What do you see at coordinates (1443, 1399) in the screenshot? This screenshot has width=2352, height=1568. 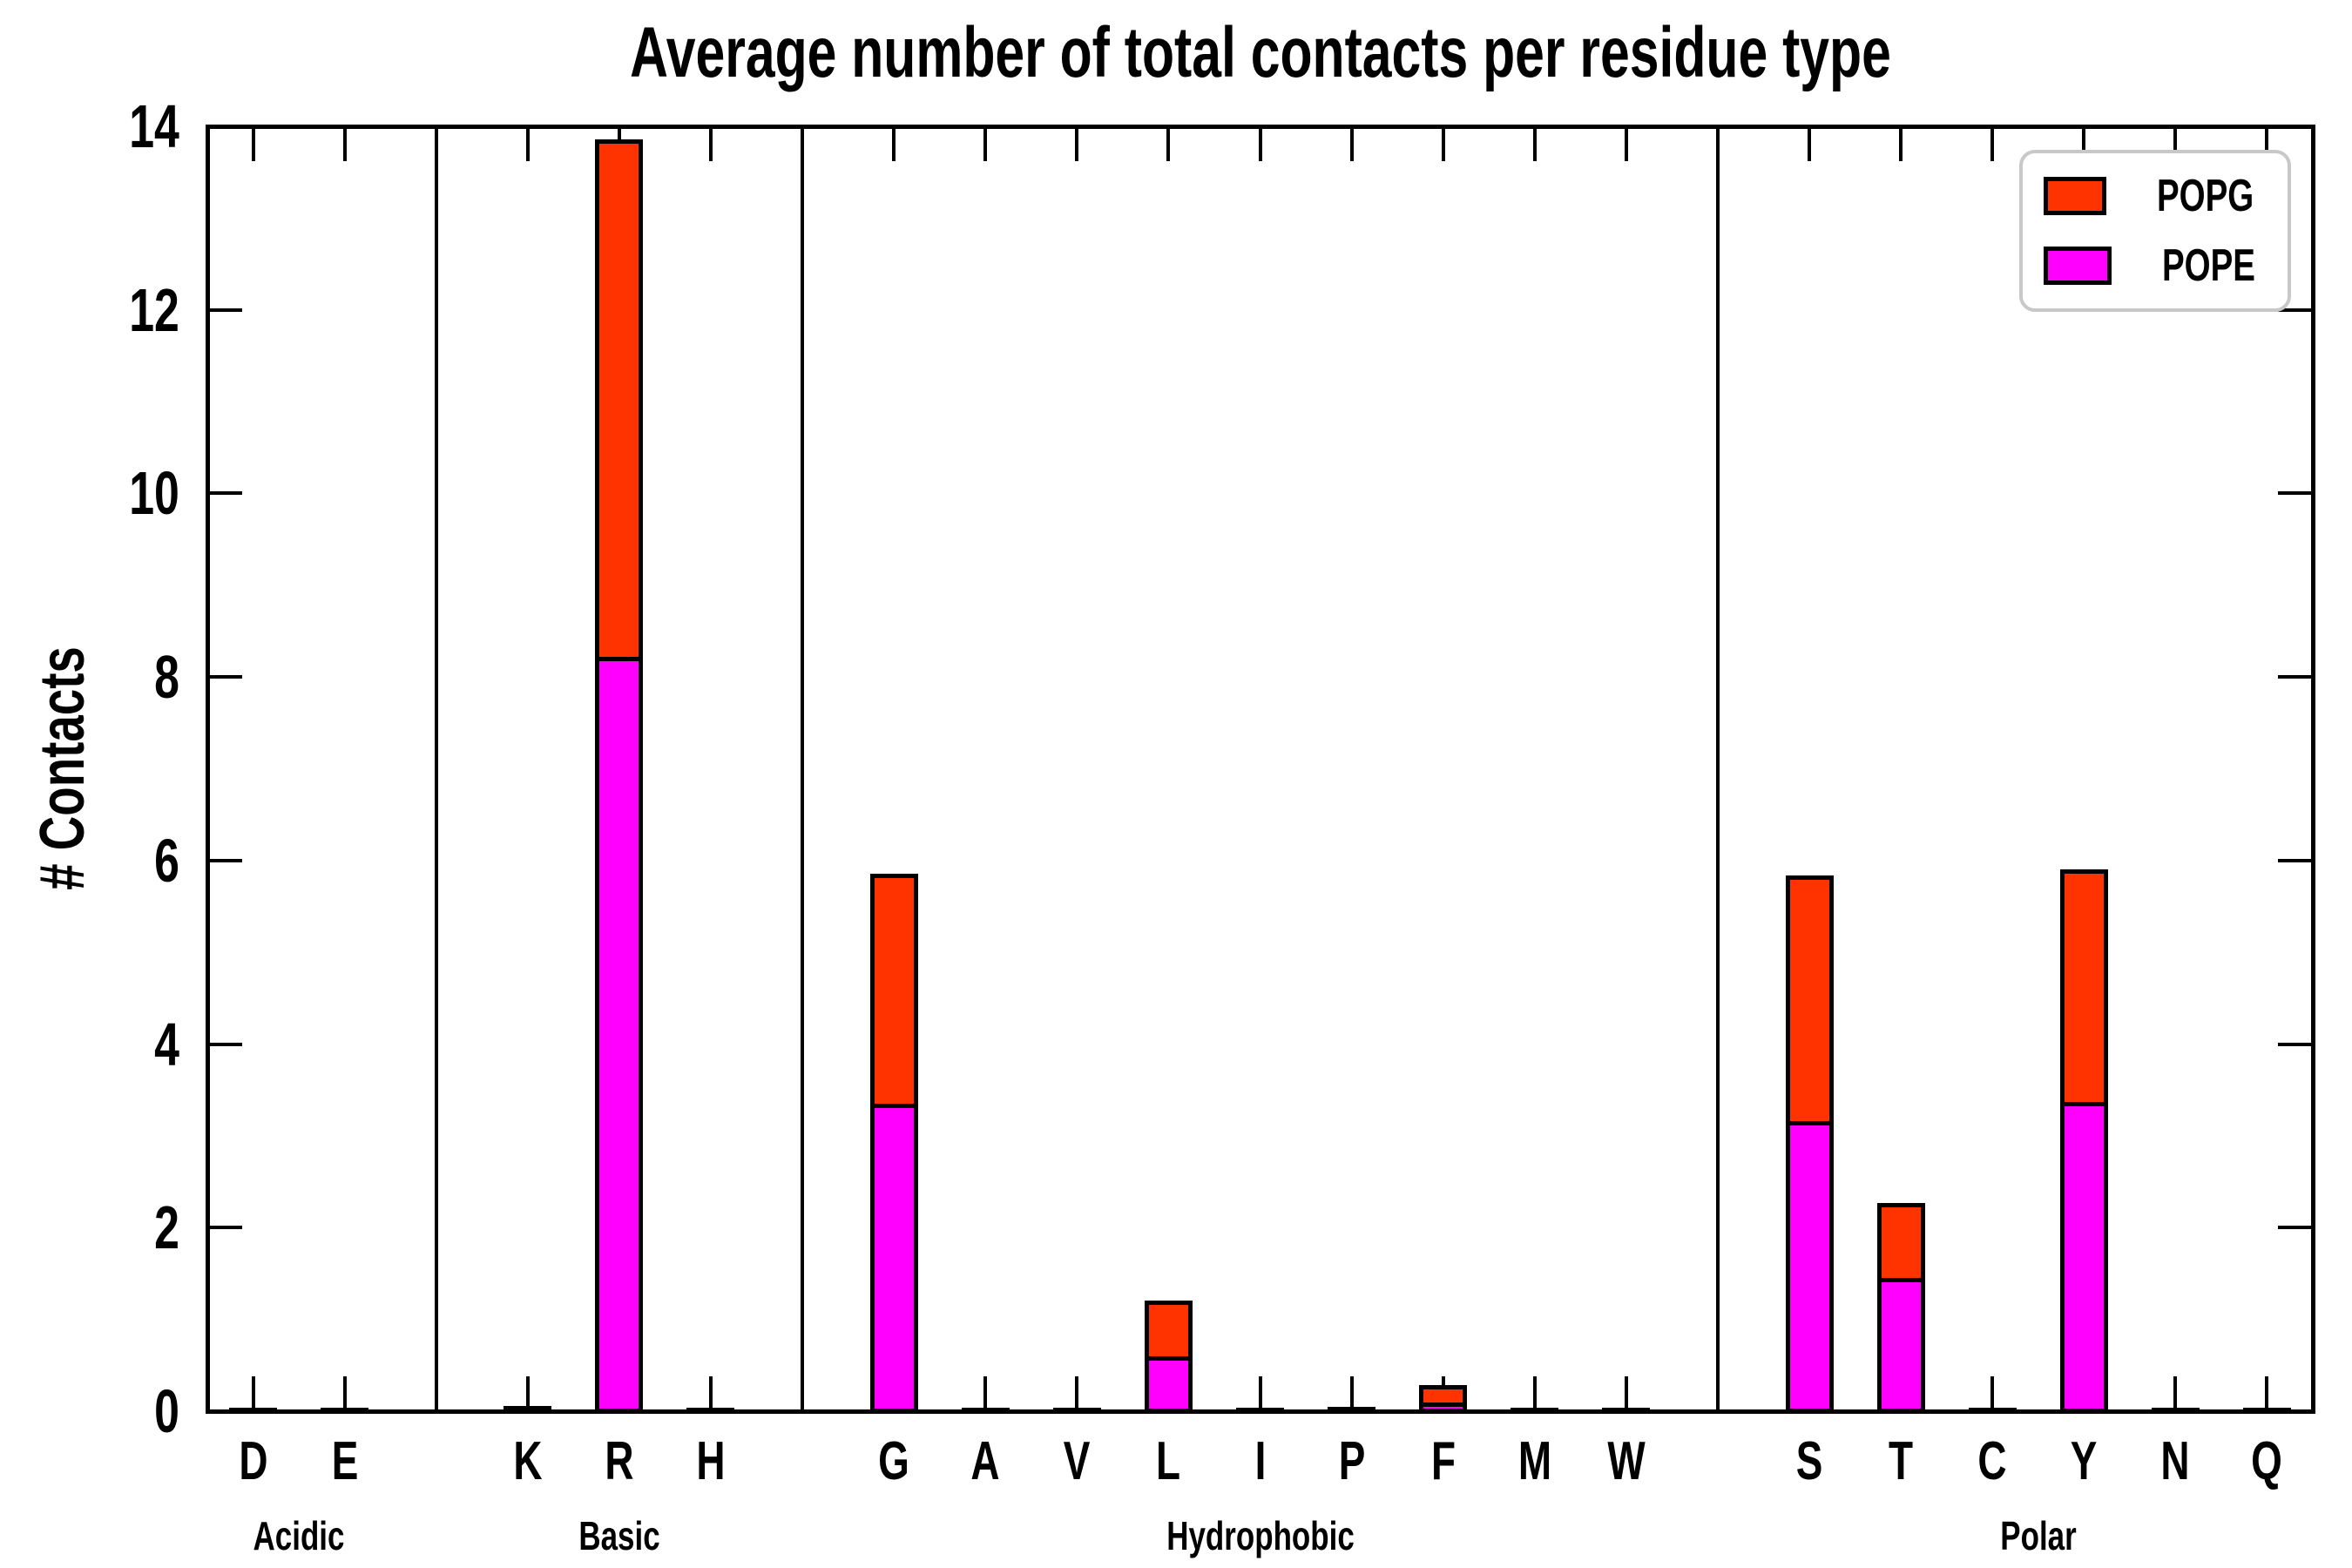 I see `bar-F` at bounding box center [1443, 1399].